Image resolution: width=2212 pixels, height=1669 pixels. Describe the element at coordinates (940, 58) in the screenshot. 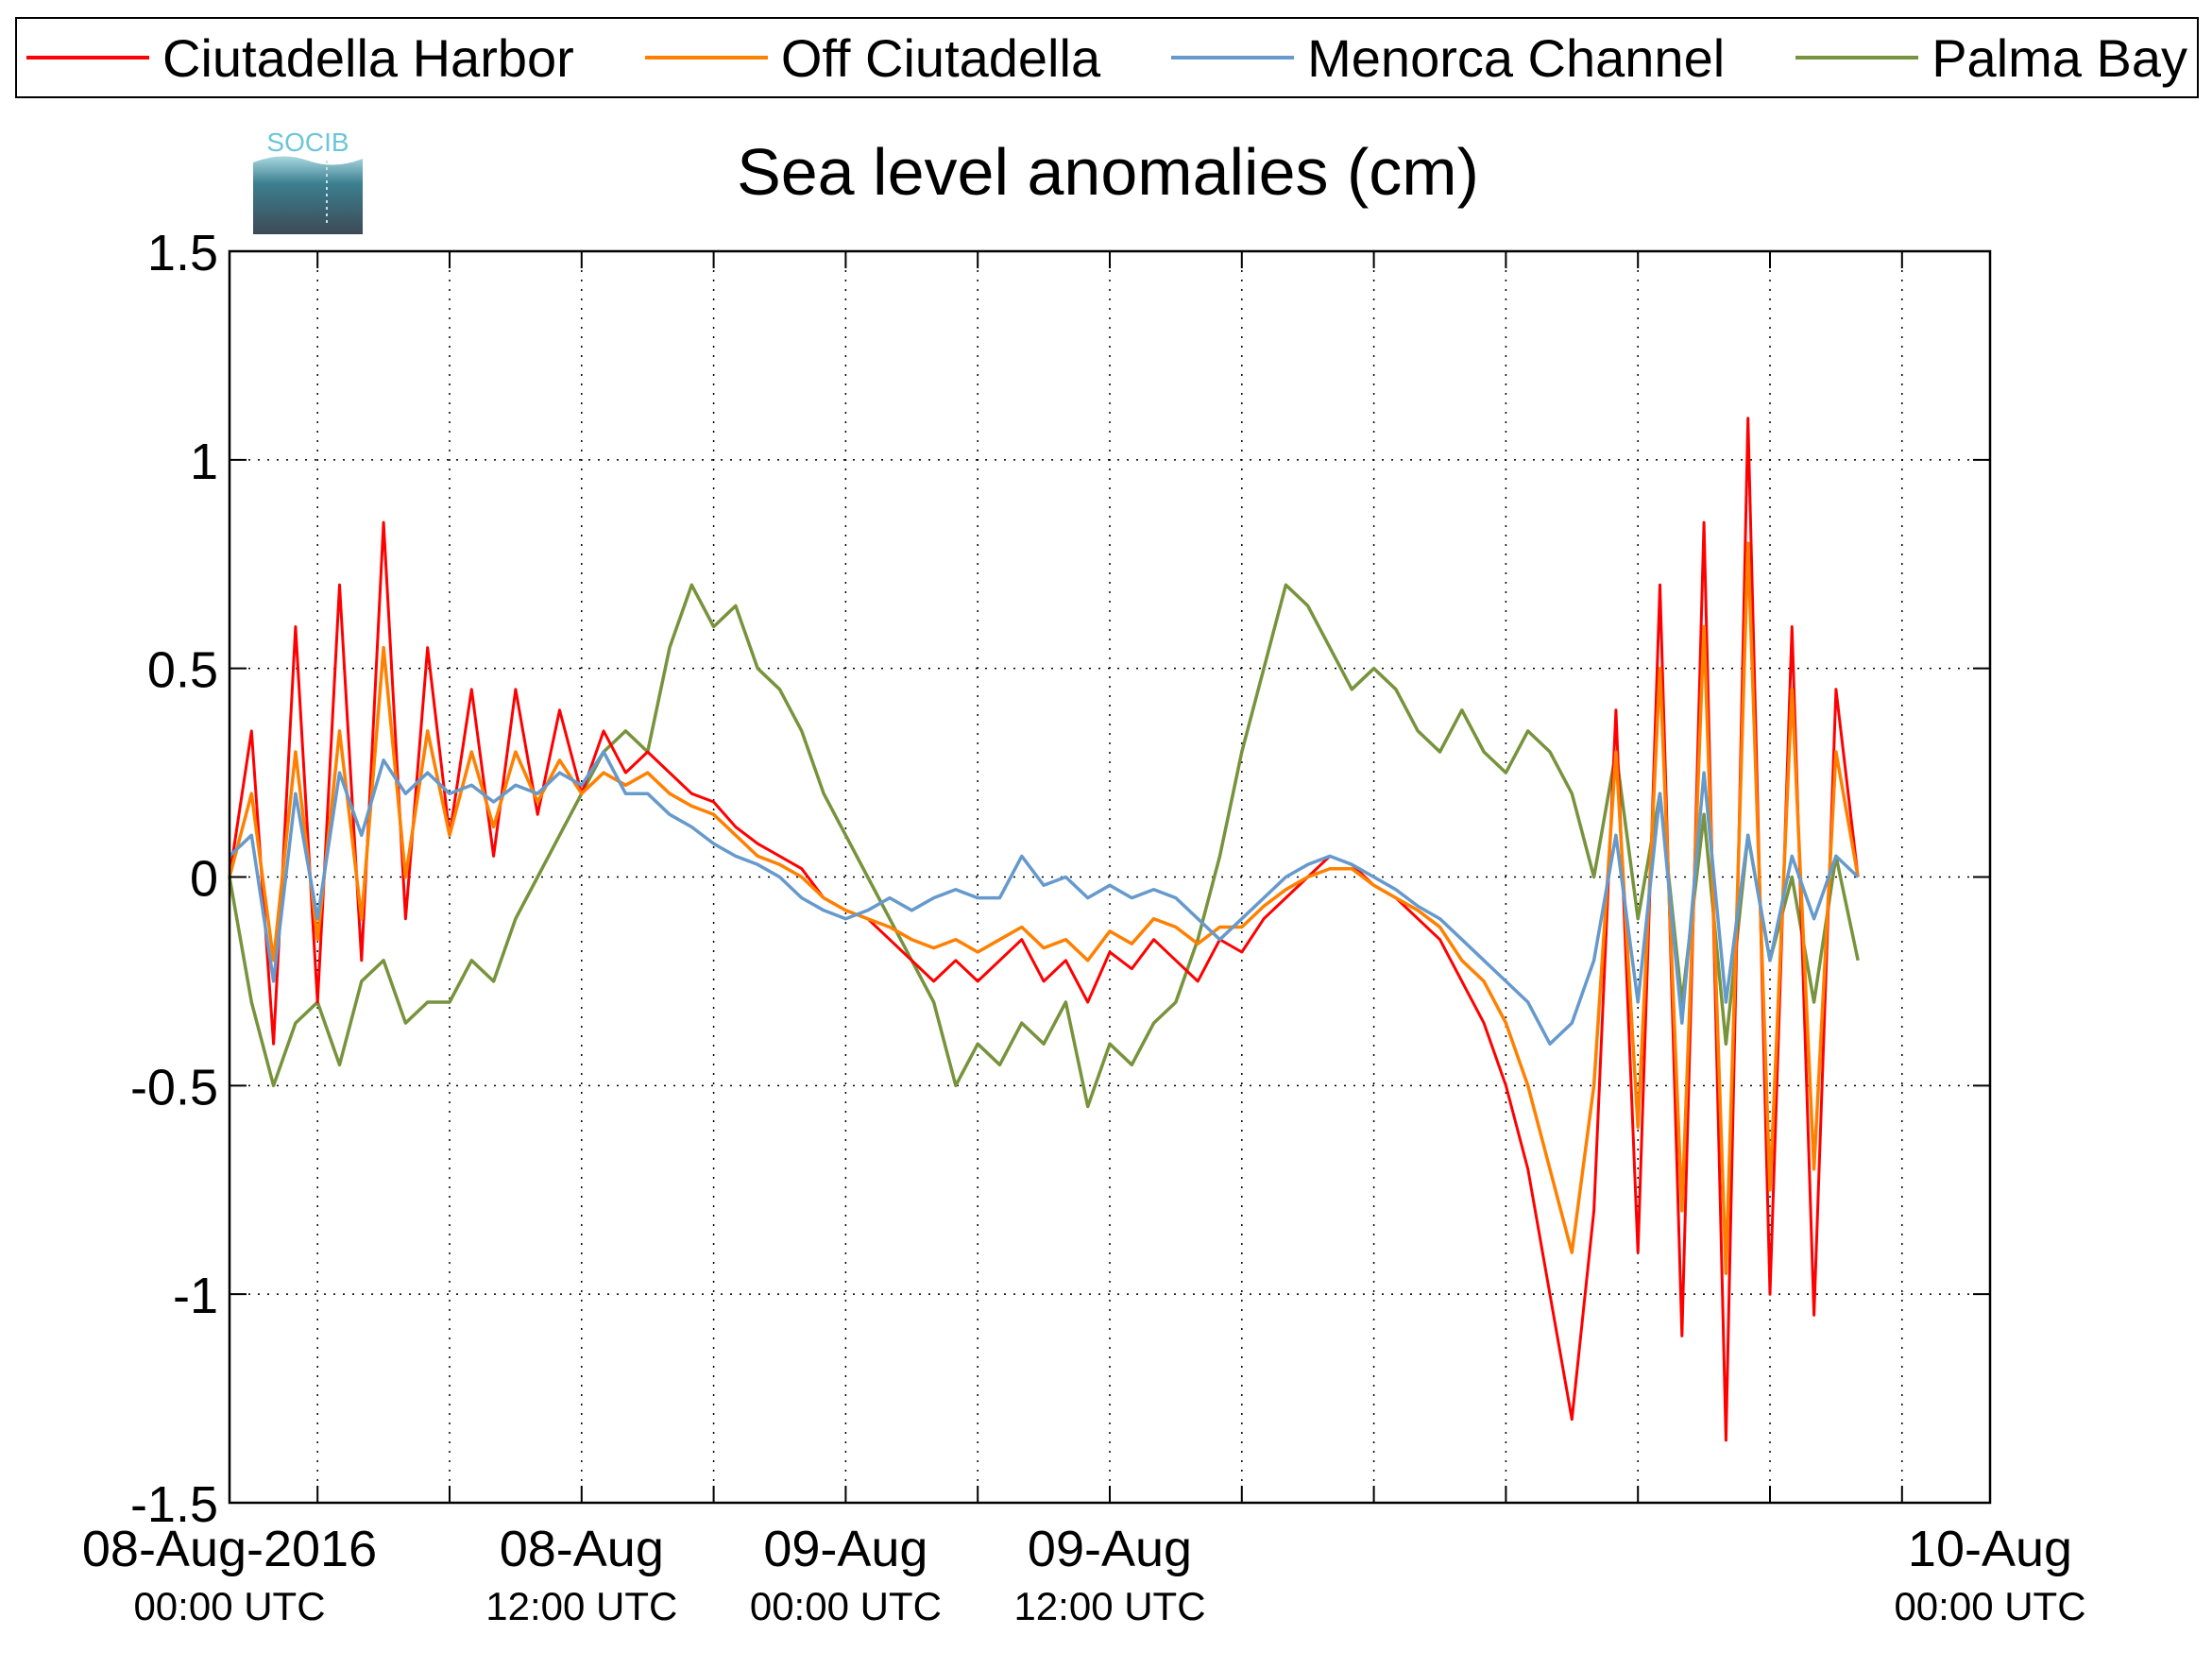

I see `legend-label: Off Ciutadella` at that location.